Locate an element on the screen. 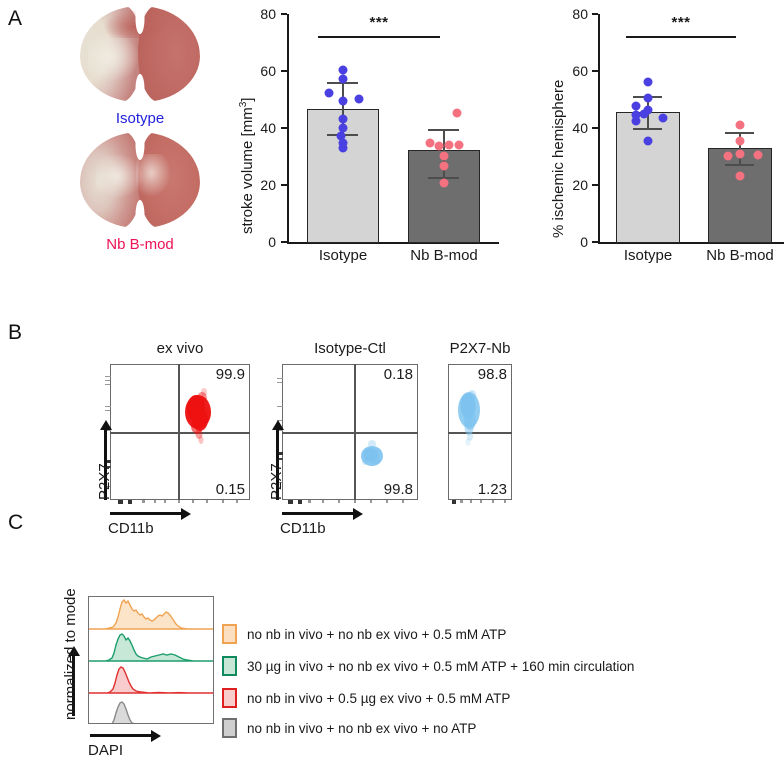 The height and width of the screenshot is (764, 784). flow-isotype-ctl-title: Isotype-Ctl is located at coordinates (350, 348).